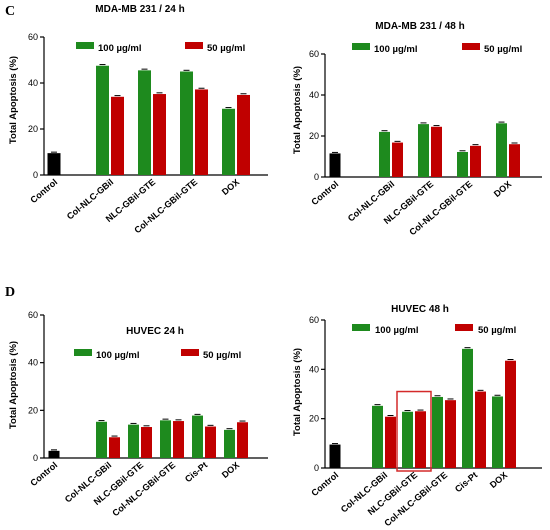 The width and height of the screenshot is (550, 530). Describe the element at coordinates (419, 26) in the screenshot. I see `chart-title: MDA-MB 231 / 48 h` at that location.